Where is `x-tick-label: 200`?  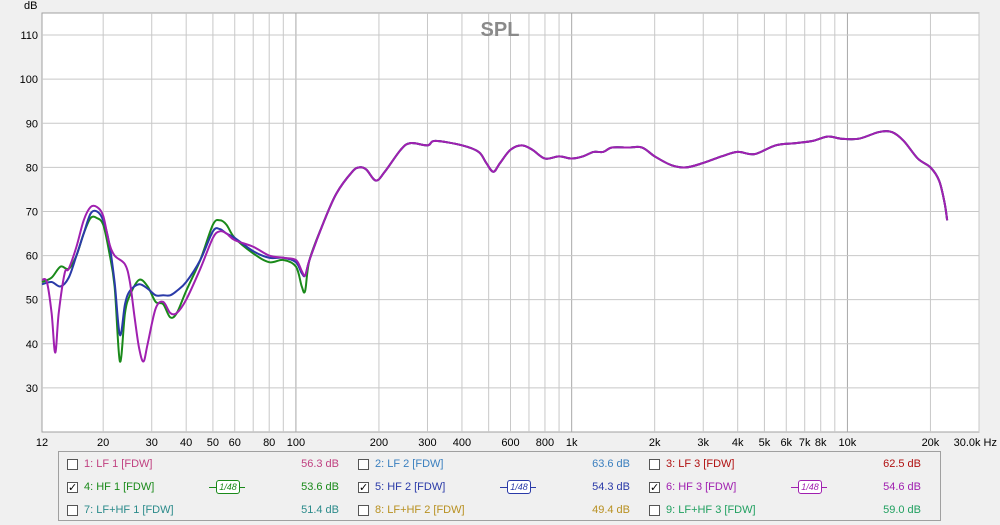
x-tick-label: 200 is located at coordinates (379, 443).